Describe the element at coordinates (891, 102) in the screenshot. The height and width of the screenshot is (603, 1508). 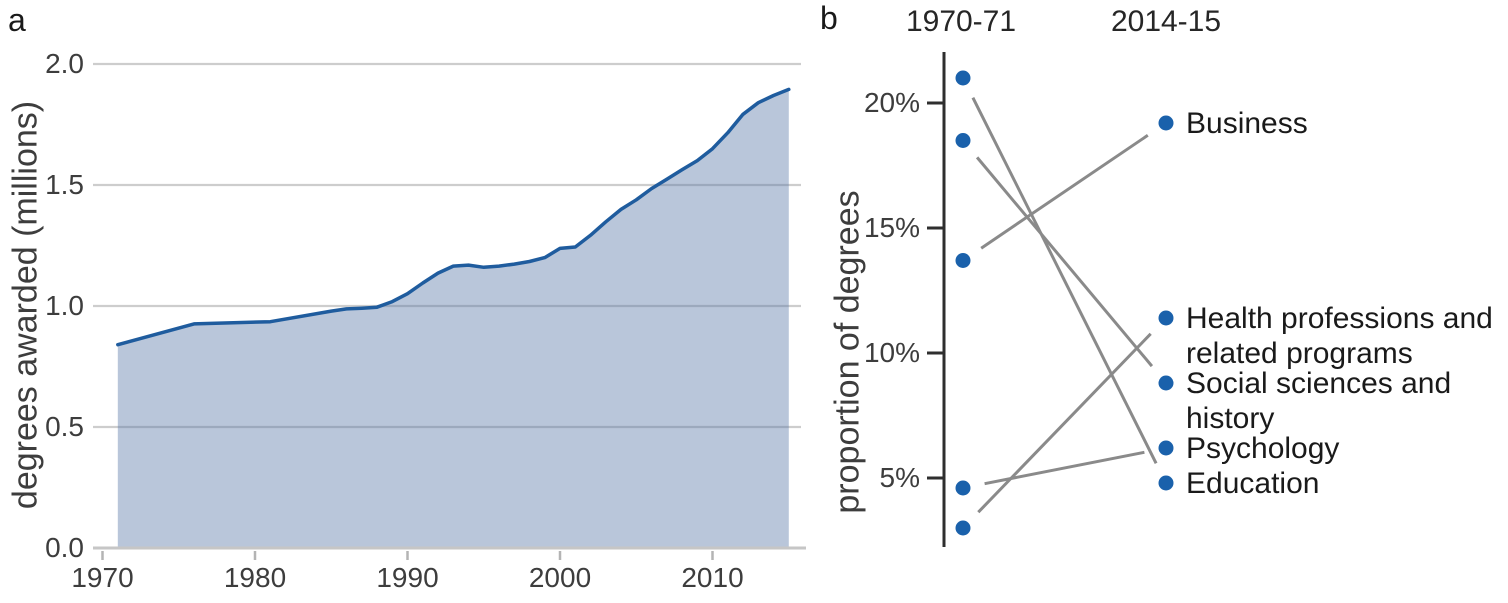
I see `slope-y-tick-label: 20%` at that location.